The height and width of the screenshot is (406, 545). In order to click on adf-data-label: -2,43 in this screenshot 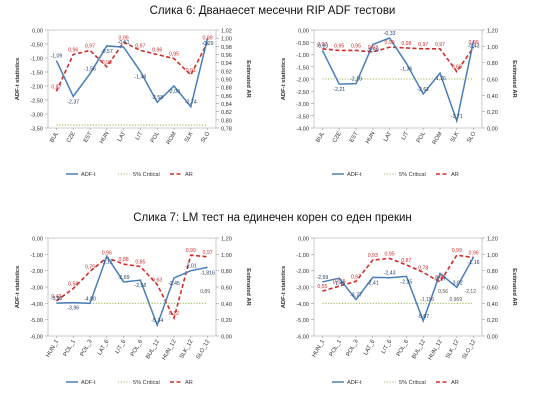, I will do `click(390, 274)`.